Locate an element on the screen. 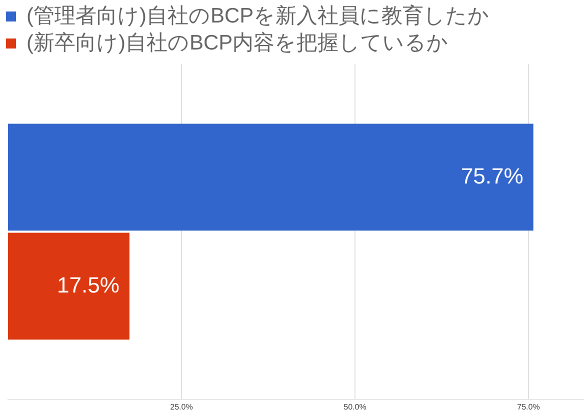  legend-label: (新卒向け)自社のBCP内容を把握しているか is located at coordinates (237, 42).